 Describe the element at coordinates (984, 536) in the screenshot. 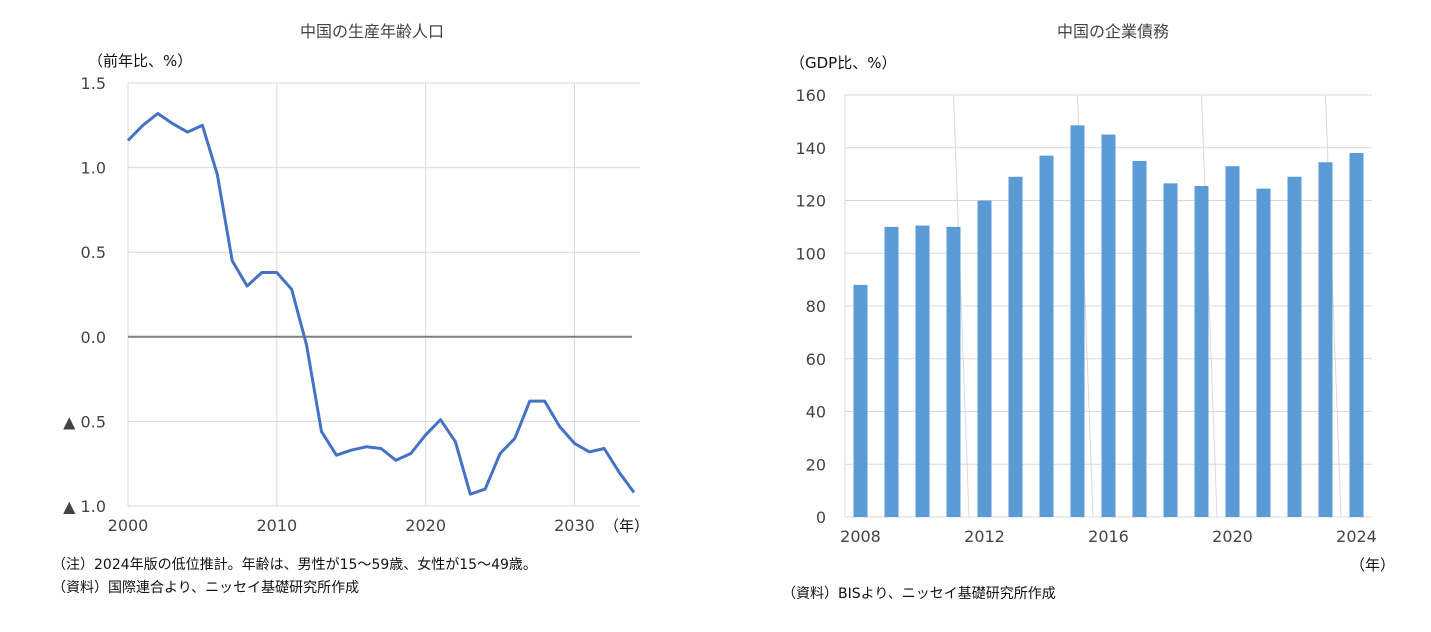

I see `x-tick-label: 2012` at that location.